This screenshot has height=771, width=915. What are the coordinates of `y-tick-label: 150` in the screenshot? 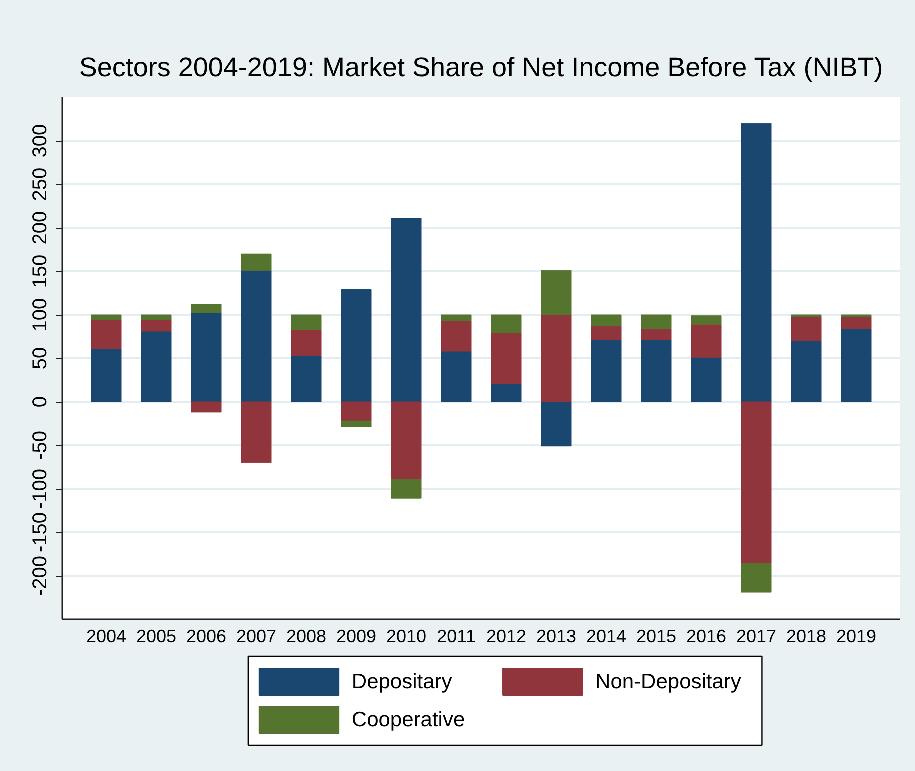 It's located at (41, 271).